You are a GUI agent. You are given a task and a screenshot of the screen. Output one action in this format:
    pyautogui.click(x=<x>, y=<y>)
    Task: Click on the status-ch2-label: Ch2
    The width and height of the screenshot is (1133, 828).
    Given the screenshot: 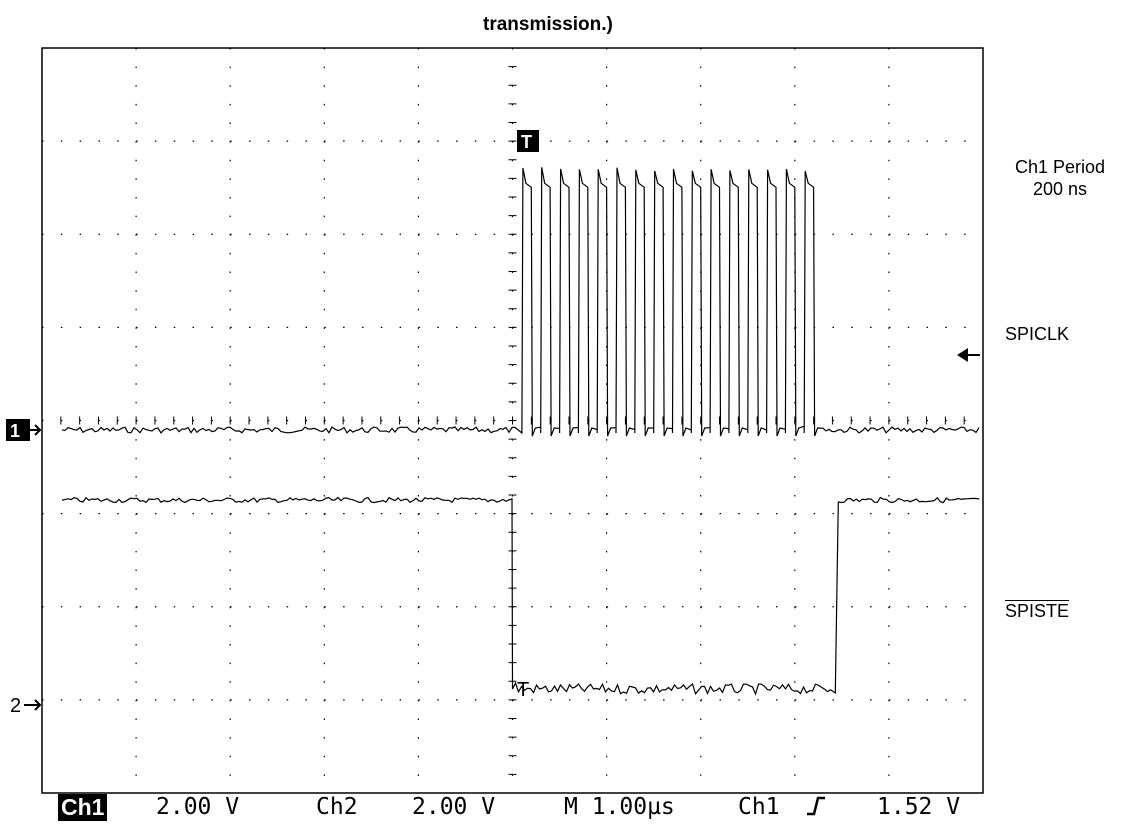 What is the action you would take?
    pyautogui.click(x=337, y=807)
    